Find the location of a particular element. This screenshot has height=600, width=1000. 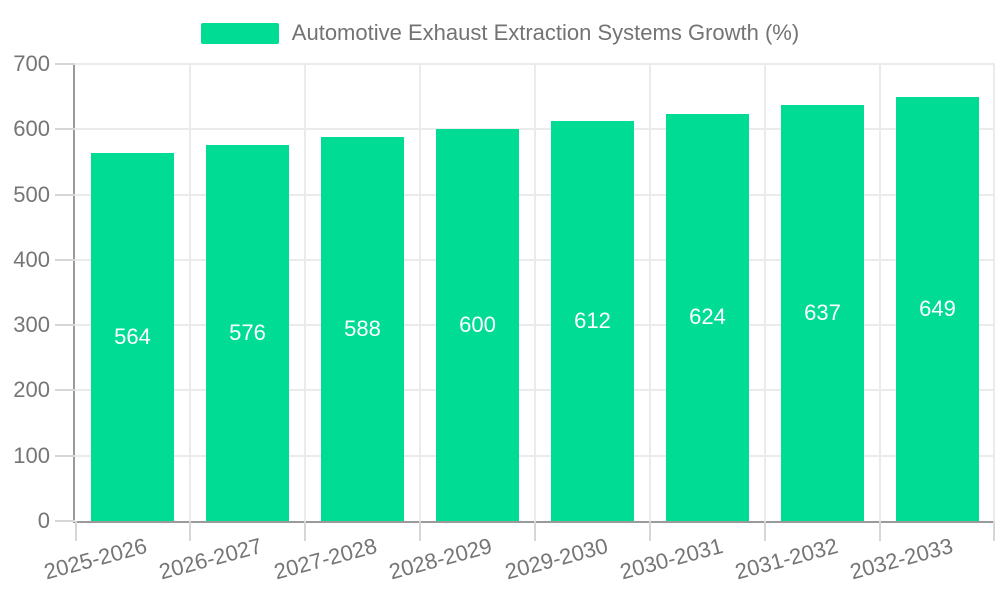

bar-value-label: 600 is located at coordinates (477, 325).